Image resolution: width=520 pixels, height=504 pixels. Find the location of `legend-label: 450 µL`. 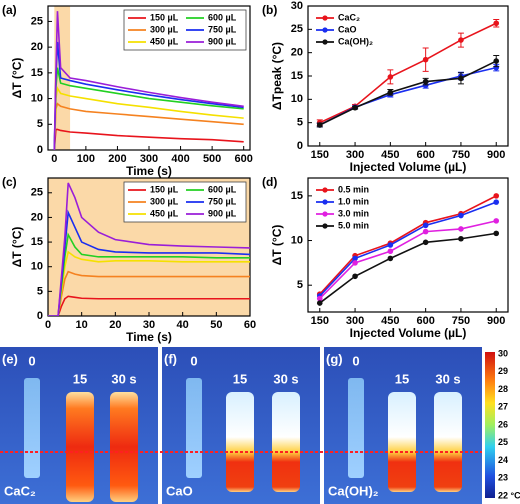

legend-label: 450 µL is located at coordinates (164, 41).